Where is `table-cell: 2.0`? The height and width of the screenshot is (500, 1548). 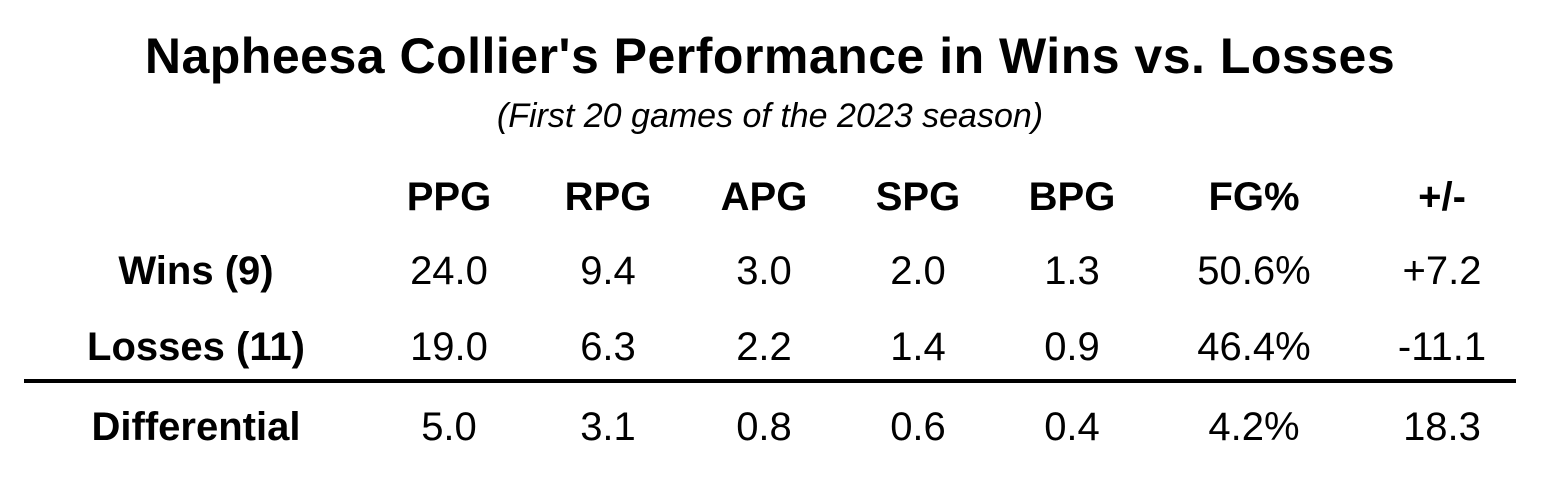
table-cell: 2.0 is located at coordinates (918, 271).